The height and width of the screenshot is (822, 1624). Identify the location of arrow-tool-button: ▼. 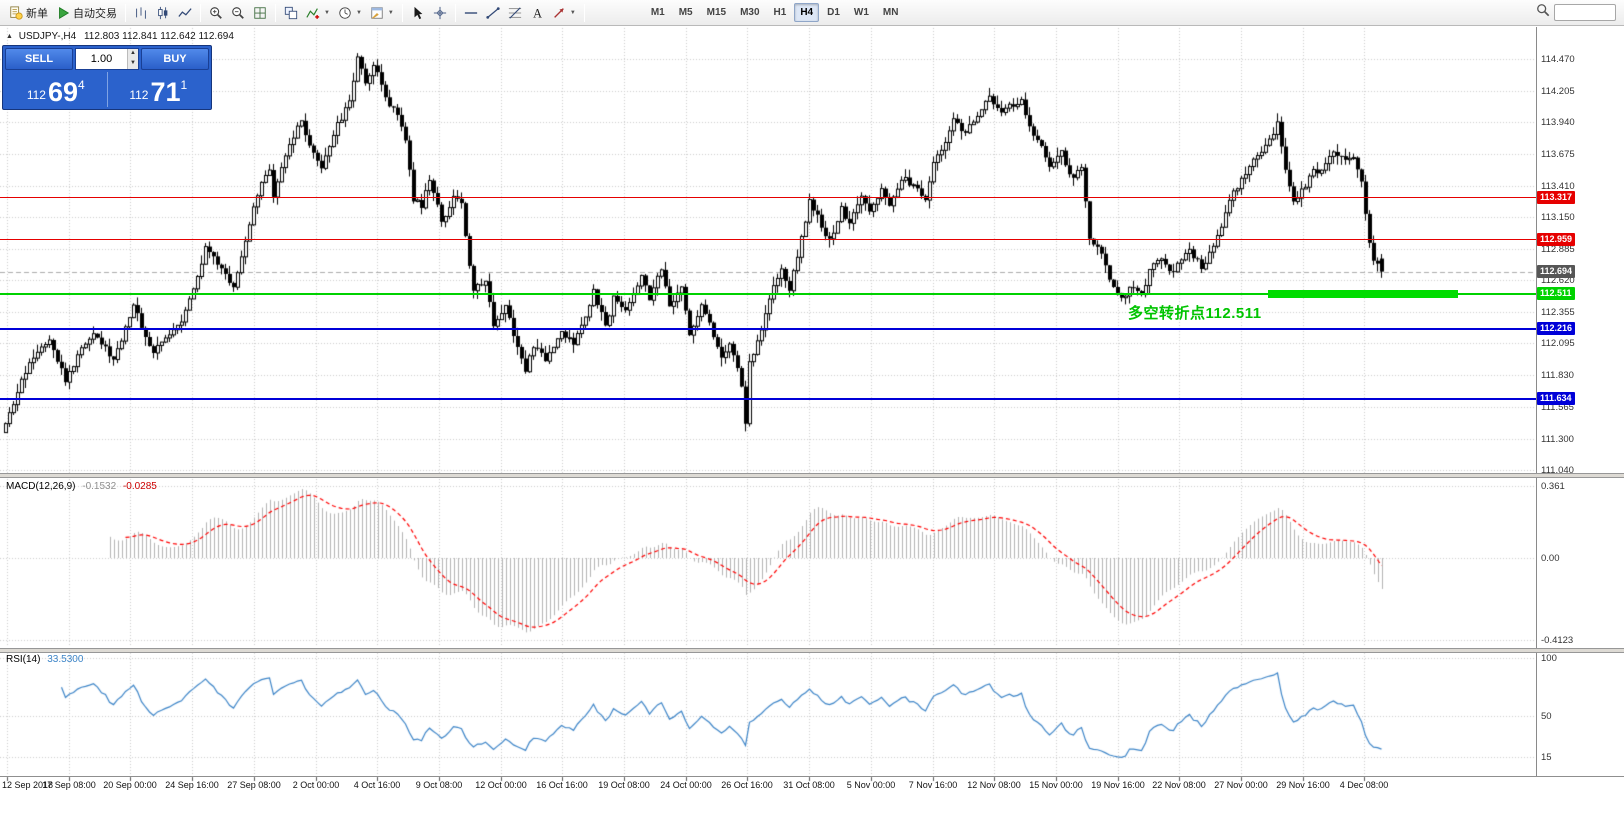
(564, 13).